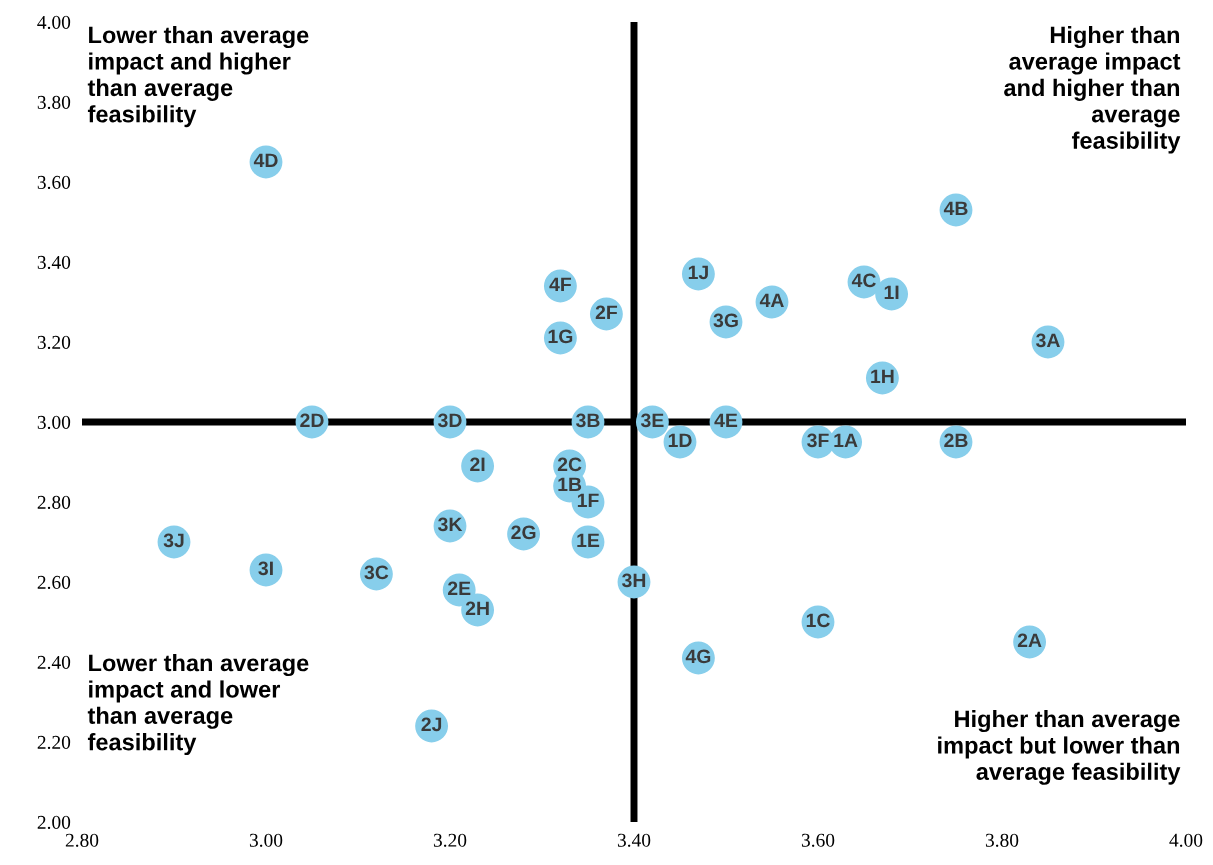  What do you see at coordinates (1029, 640) in the screenshot?
I see `annotation: 2A` at bounding box center [1029, 640].